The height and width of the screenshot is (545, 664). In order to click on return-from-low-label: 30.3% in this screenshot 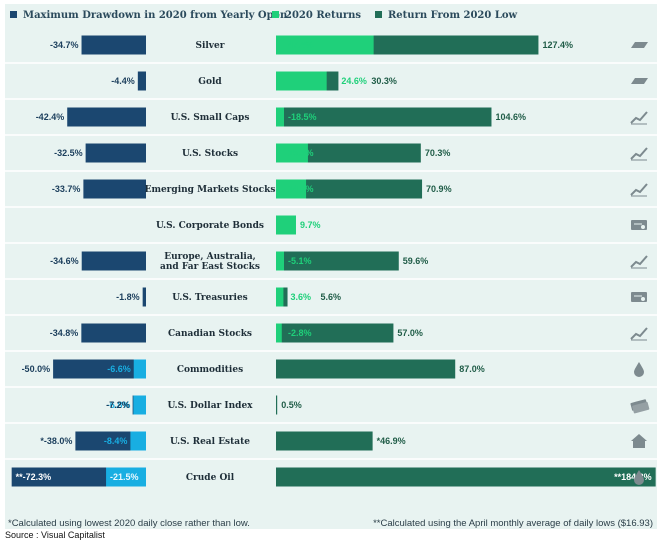, I will do `click(384, 81)`.